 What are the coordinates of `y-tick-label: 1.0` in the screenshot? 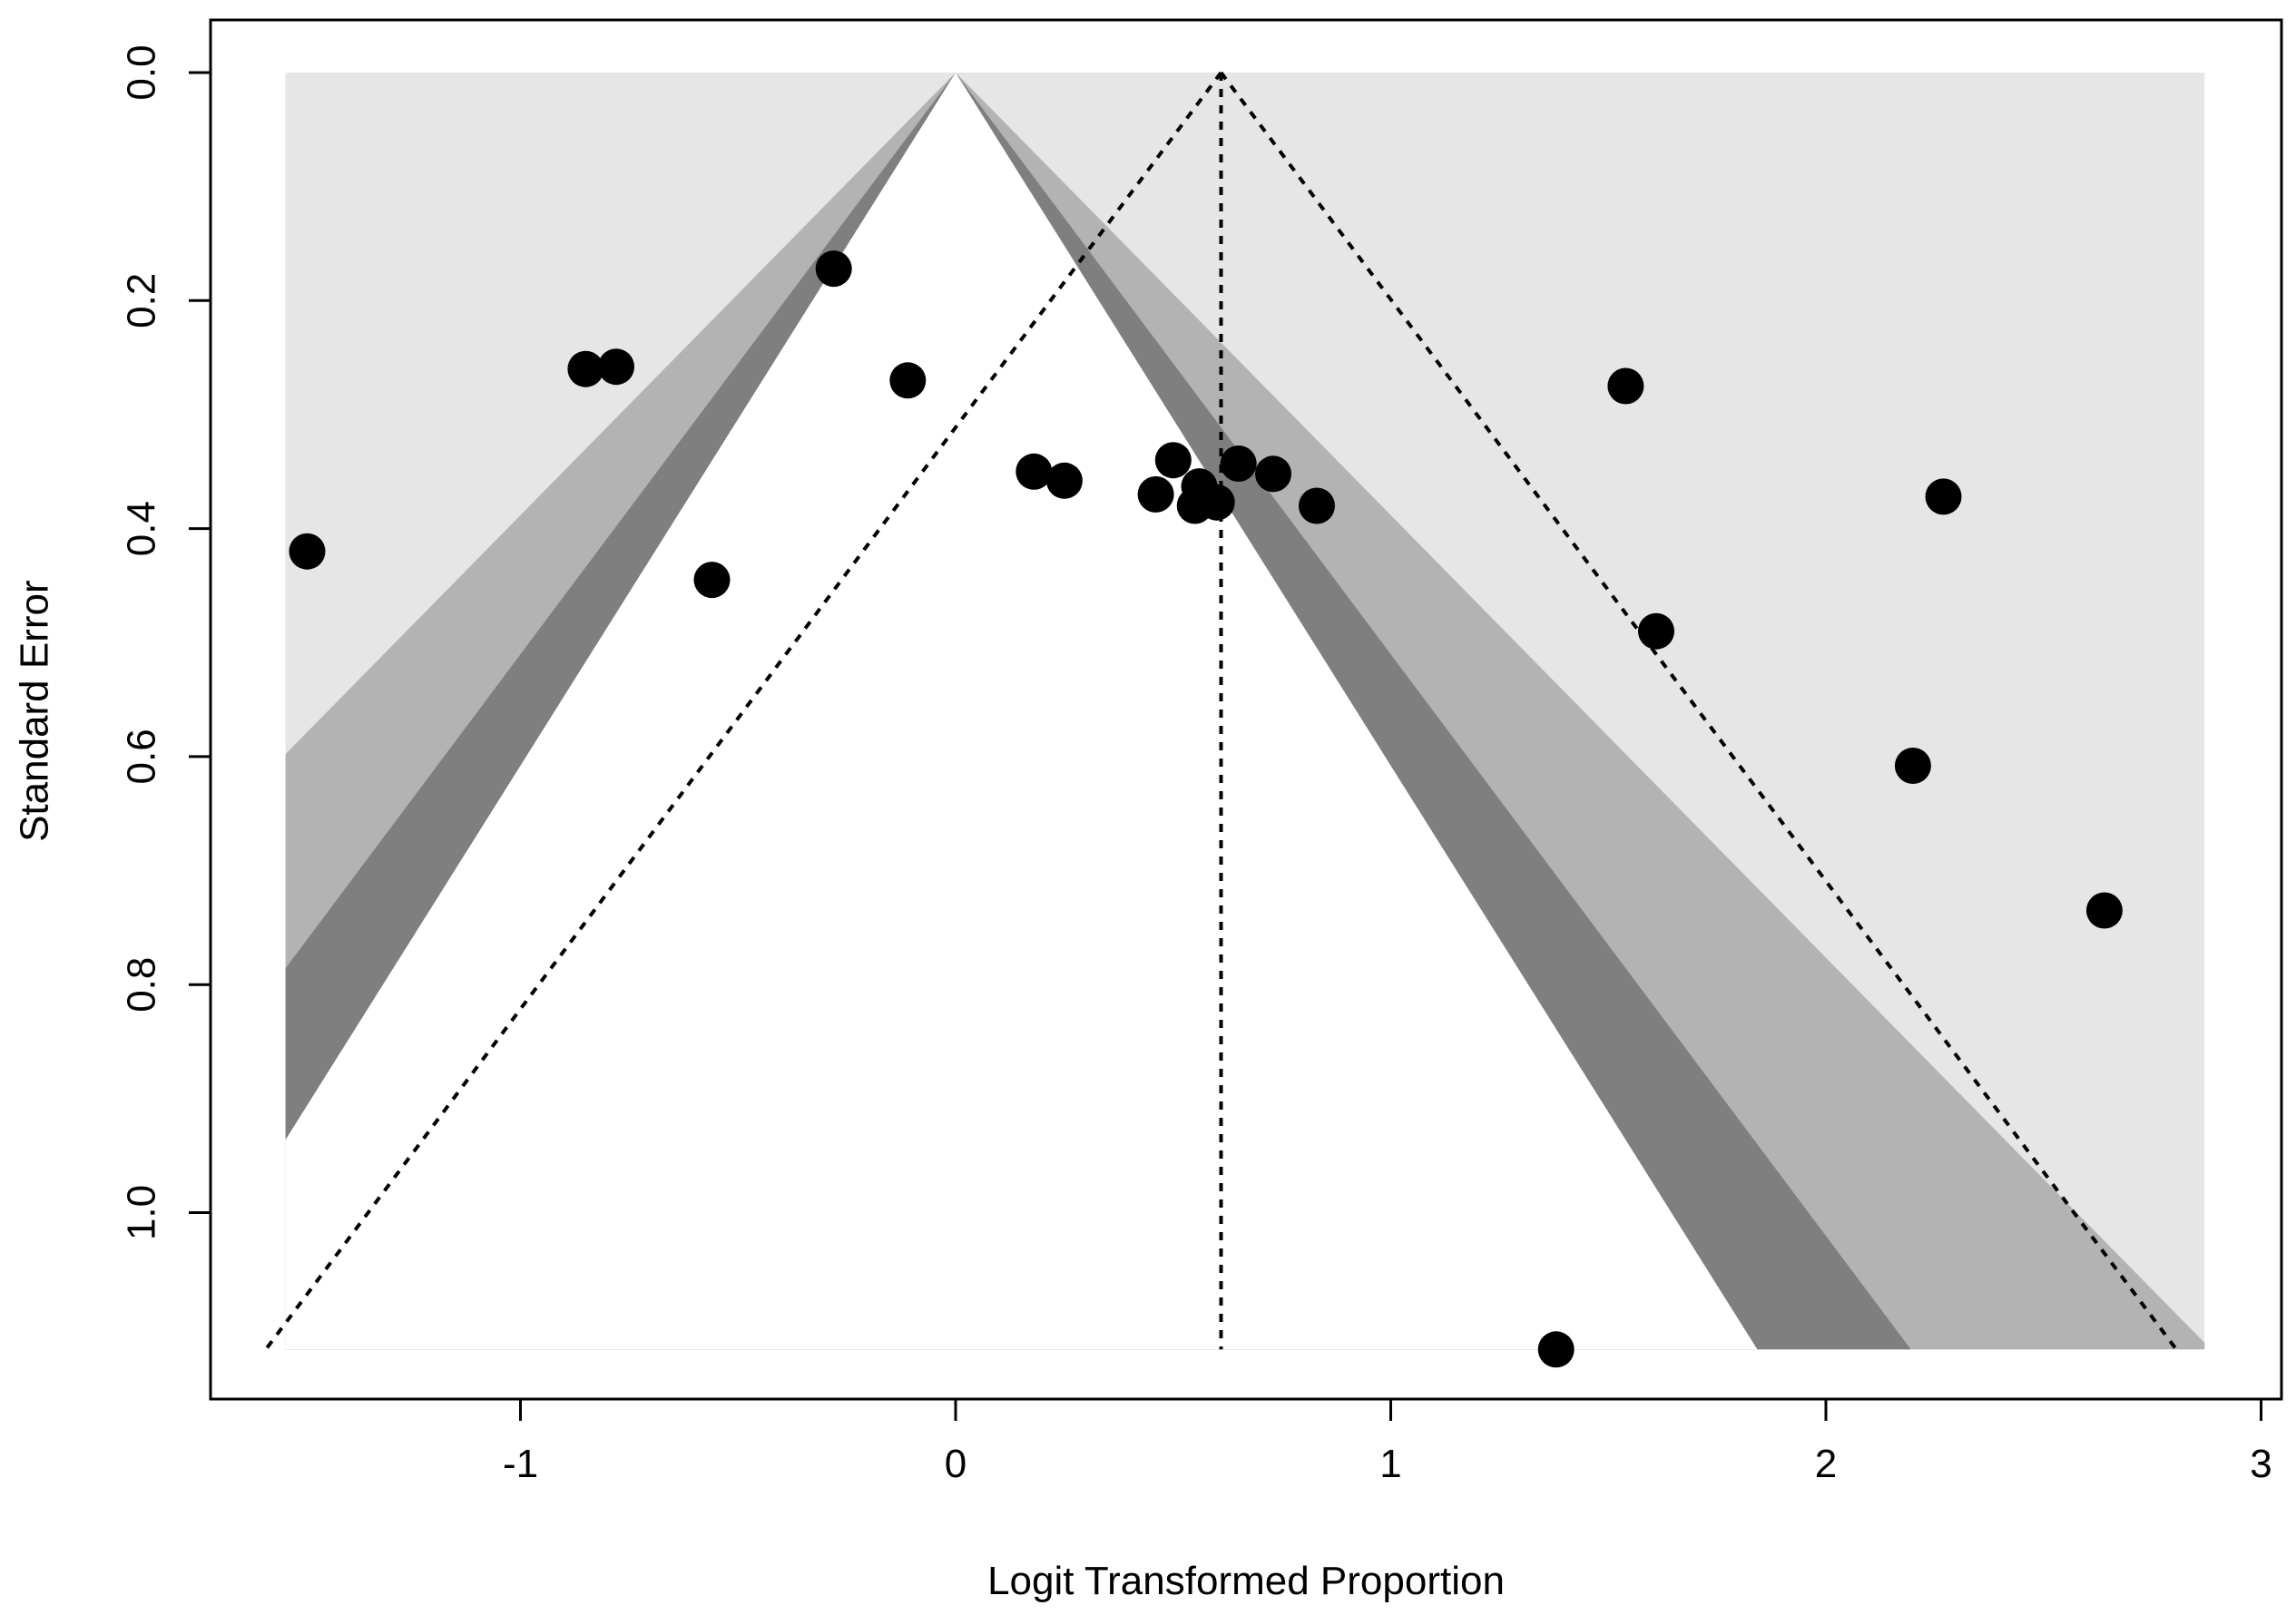 It's located at (142, 1212).